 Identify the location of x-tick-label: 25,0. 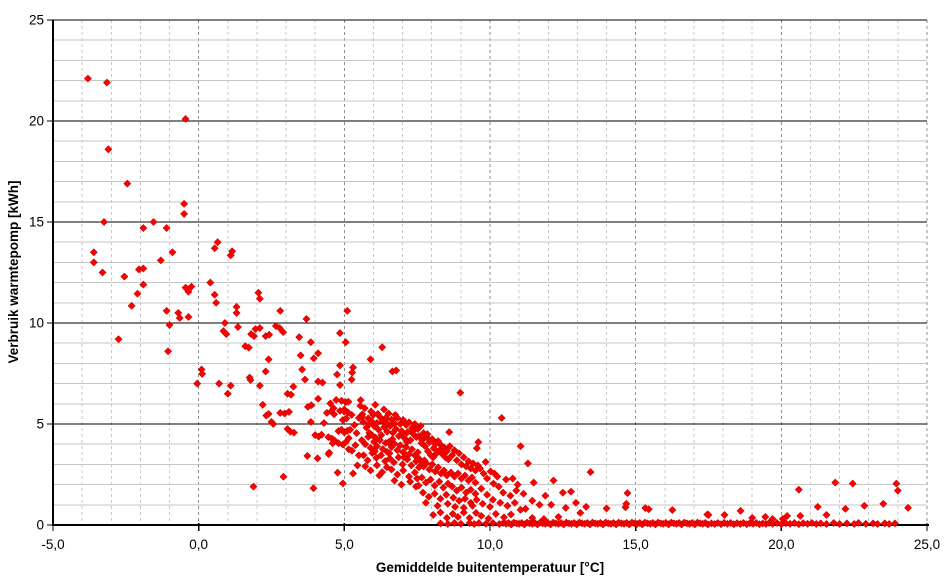
(927, 544).